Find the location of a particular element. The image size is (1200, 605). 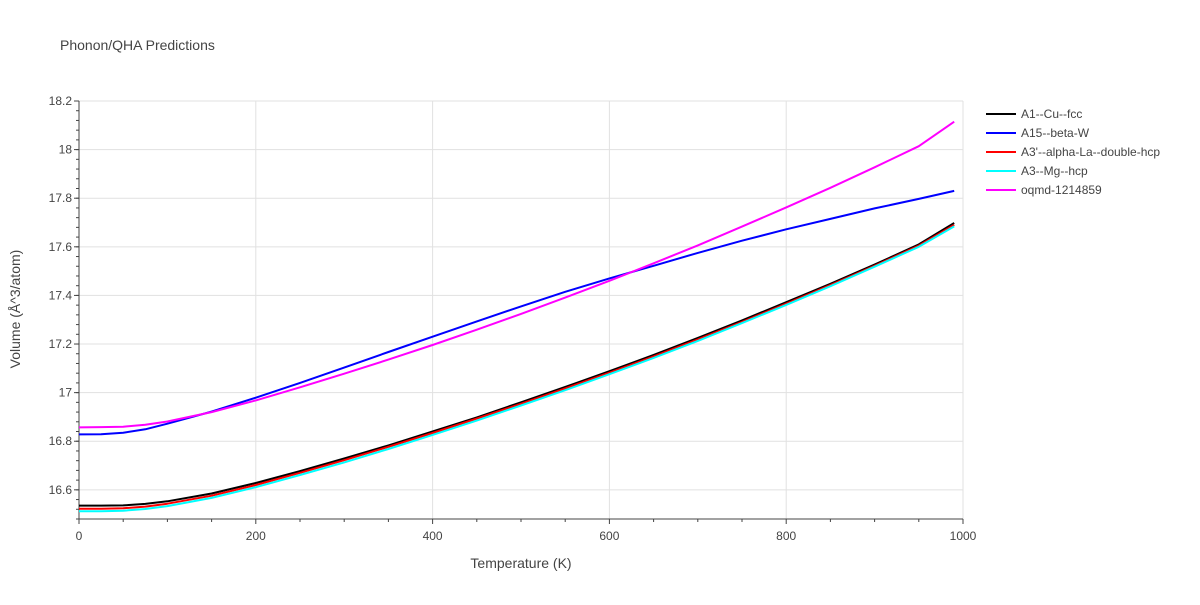

legend-label: A3'--alpha-La--double-hcp is located at coordinates (1090, 152).